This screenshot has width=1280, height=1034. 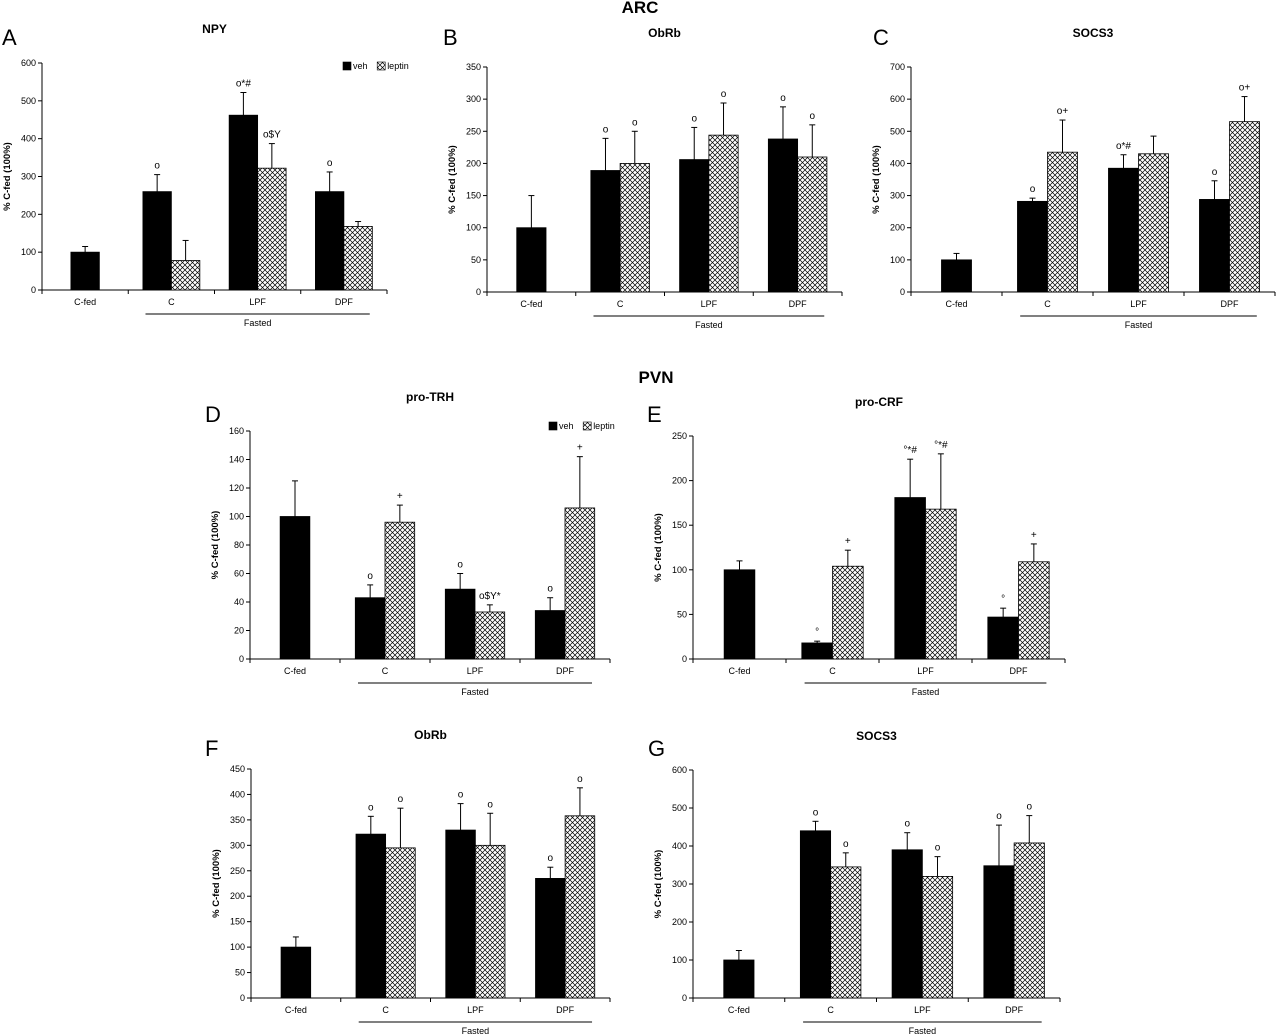 I want to click on chart-title: ObRb, so click(x=664, y=33).